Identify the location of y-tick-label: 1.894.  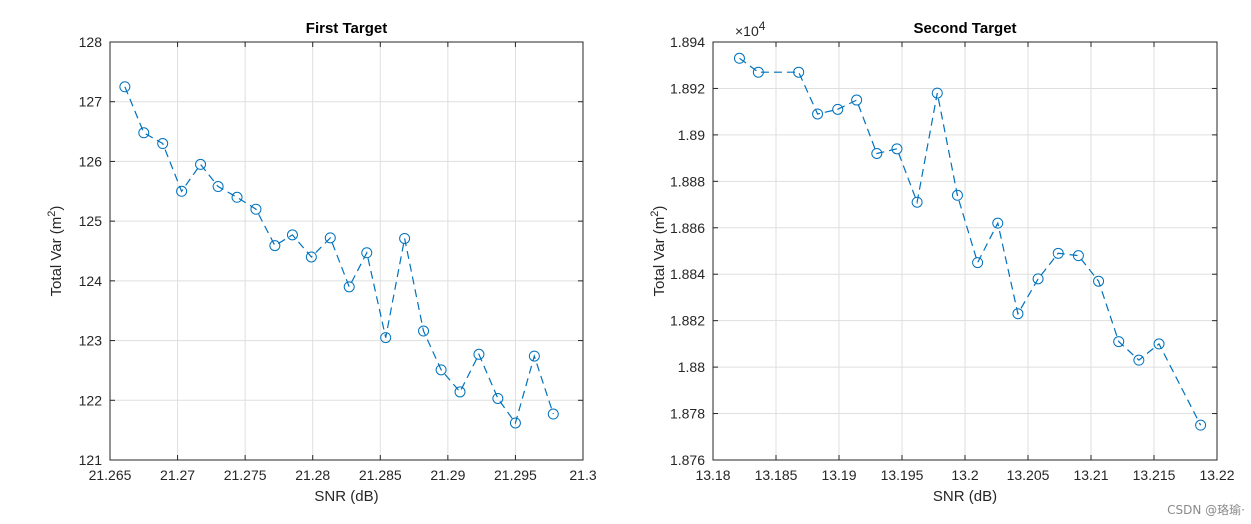
(687, 42).